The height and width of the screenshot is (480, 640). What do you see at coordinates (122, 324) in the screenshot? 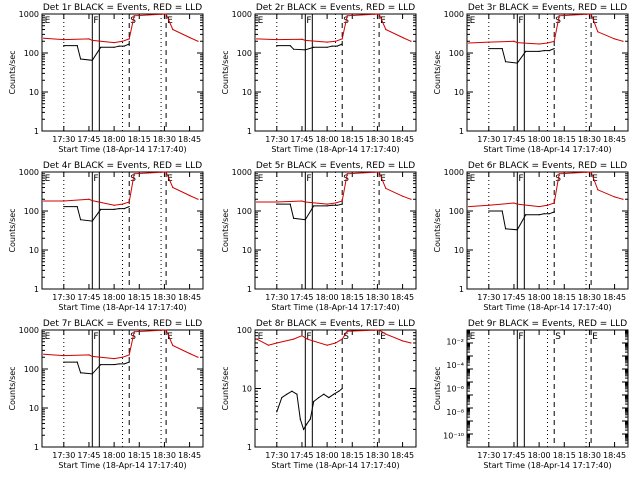
I see `panel-title: Det 7r BLACK = Events, RED = LLD` at bounding box center [122, 324].